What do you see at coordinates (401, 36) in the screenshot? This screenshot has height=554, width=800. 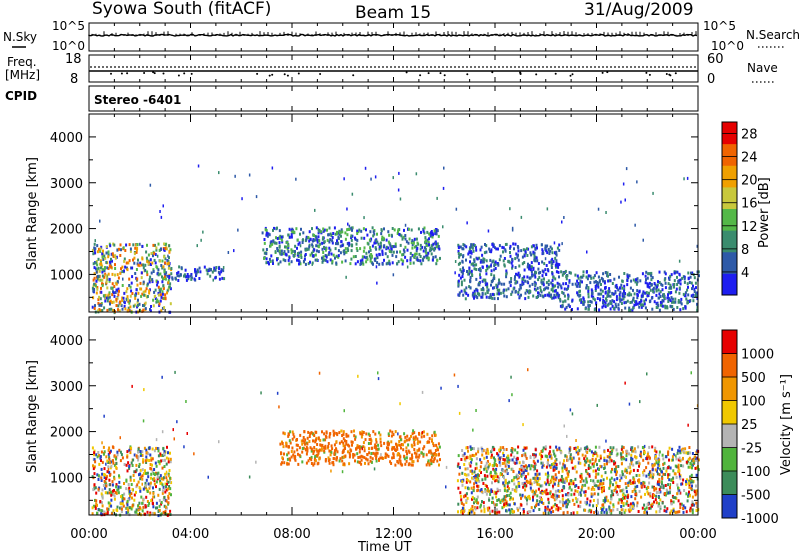 I see `nsky-panel: N.Sky 10^5 10^0 10^5 10^0 N.Search` at bounding box center [401, 36].